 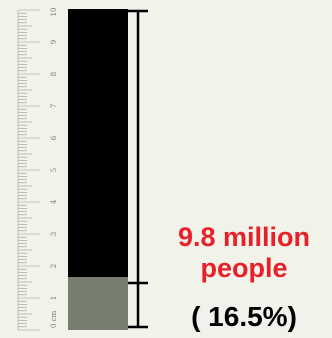 What do you see at coordinates (54, 298) in the screenshot?
I see `ruler-number: 1` at bounding box center [54, 298].